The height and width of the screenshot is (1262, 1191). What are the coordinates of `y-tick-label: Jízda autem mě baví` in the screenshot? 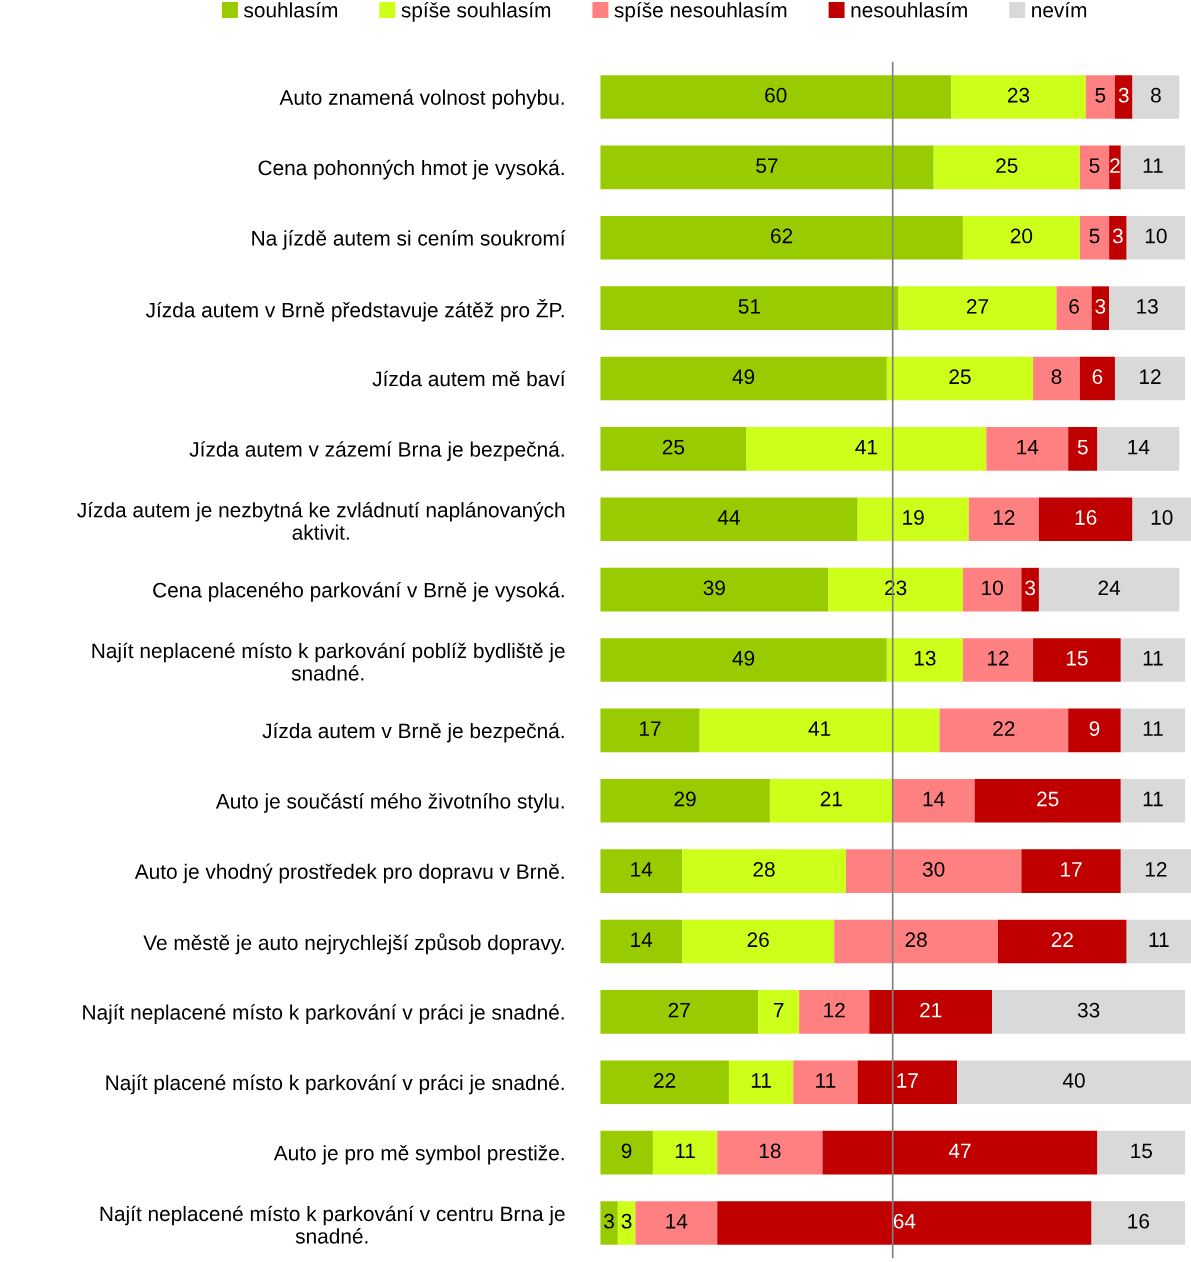 It's located at (469, 378).